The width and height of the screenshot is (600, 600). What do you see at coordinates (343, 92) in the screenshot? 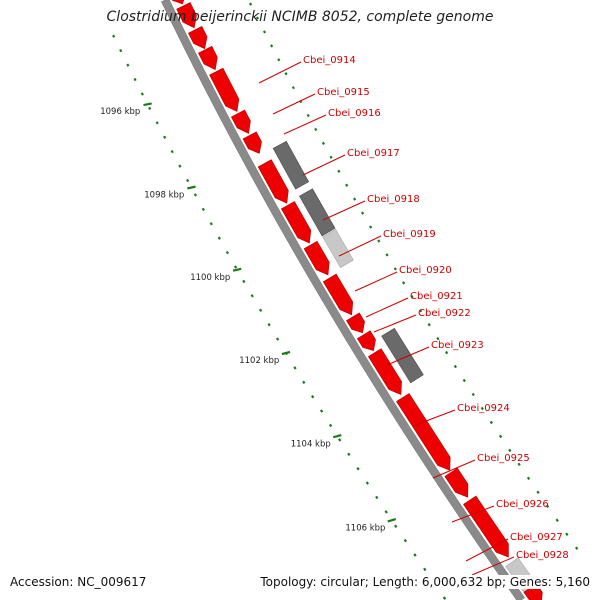
I see `gene-label: Cbei_0915` at bounding box center [343, 92].